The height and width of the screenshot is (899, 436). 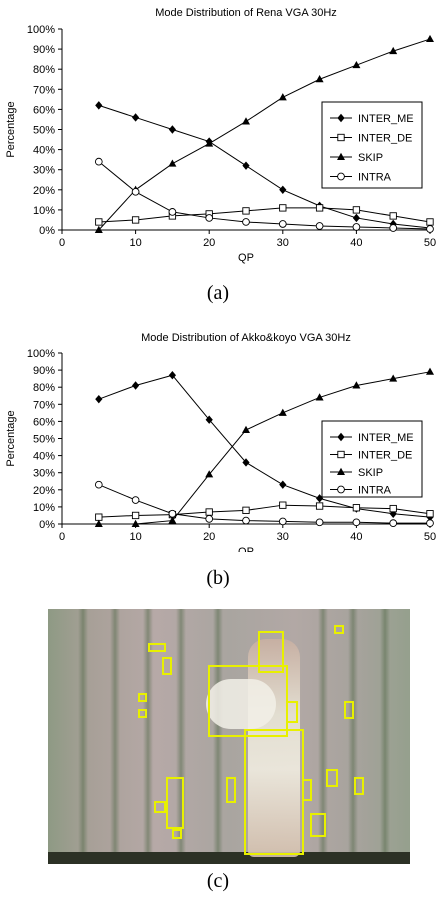 What do you see at coordinates (356, 243) in the screenshot?
I see `x-tick-label: 40` at bounding box center [356, 243].